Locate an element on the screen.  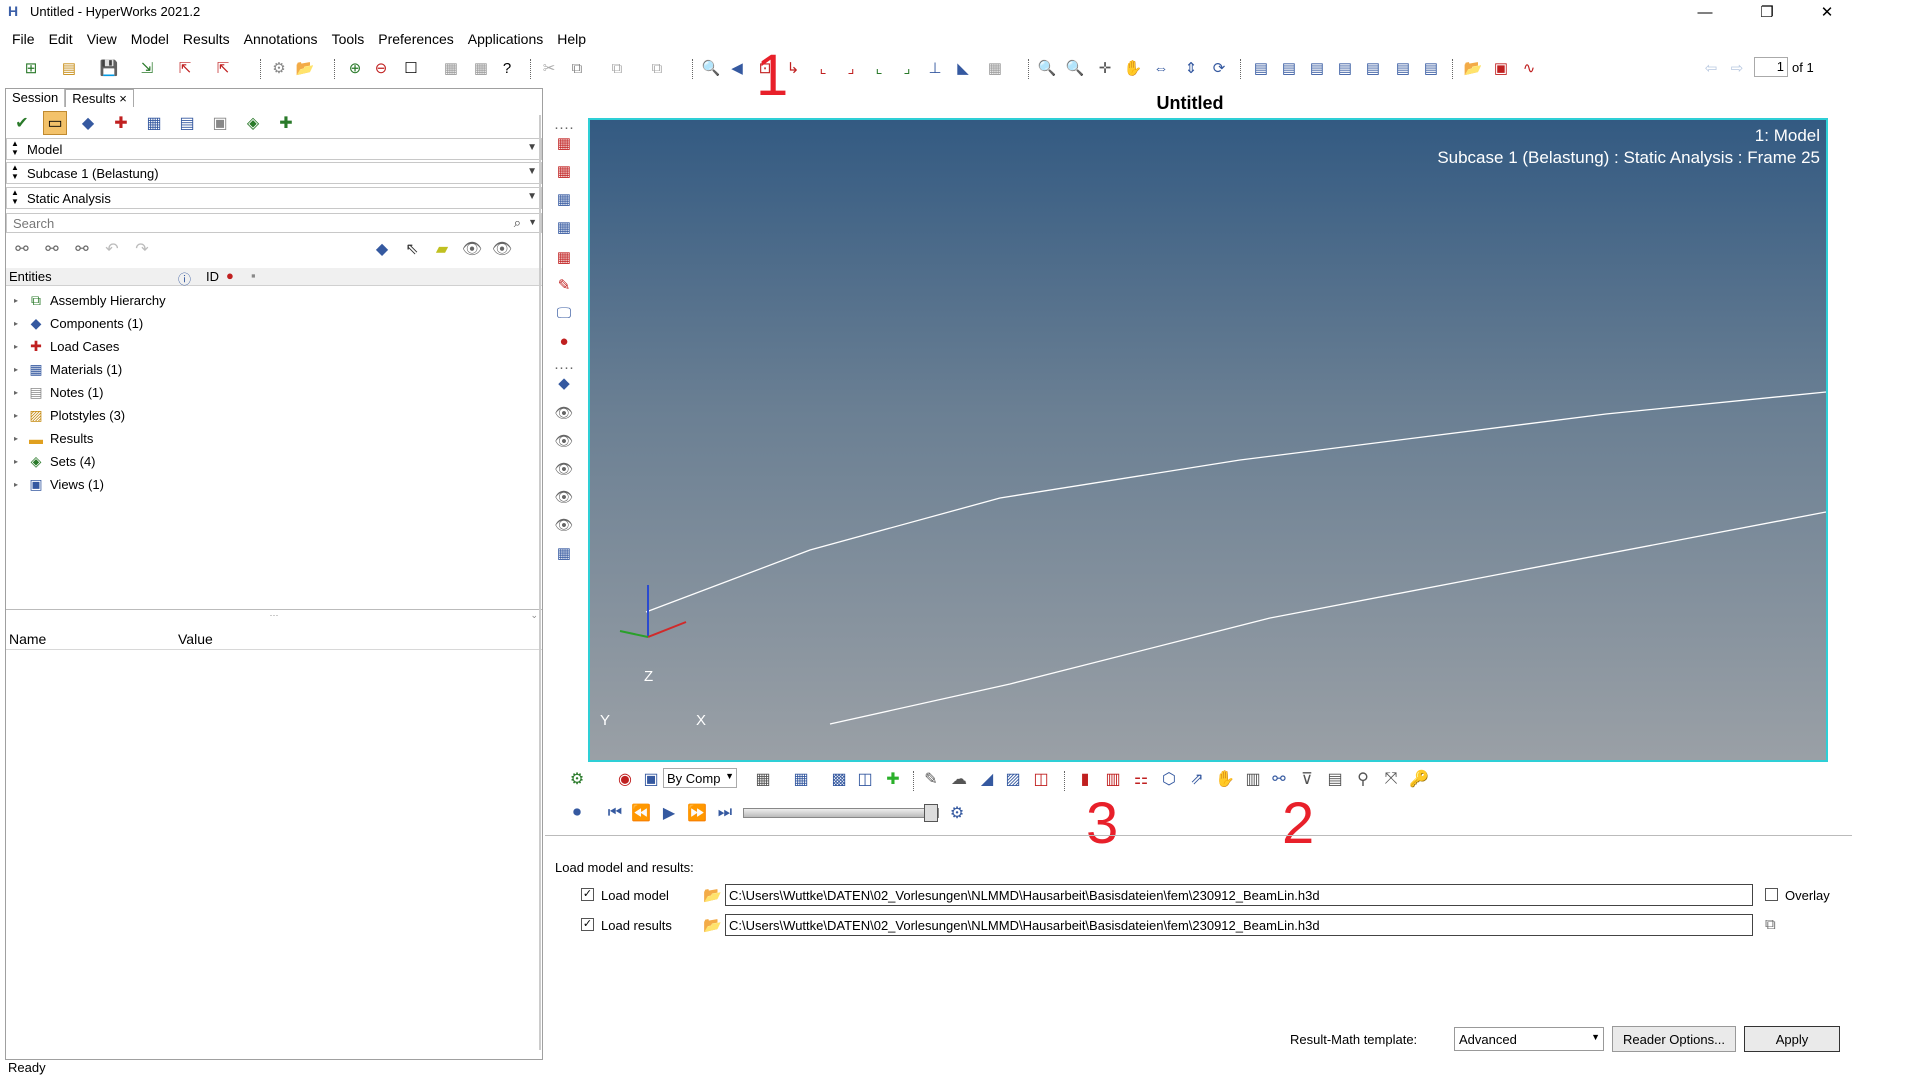
isolate-icon: 👁 is located at coordinates (502, 249).